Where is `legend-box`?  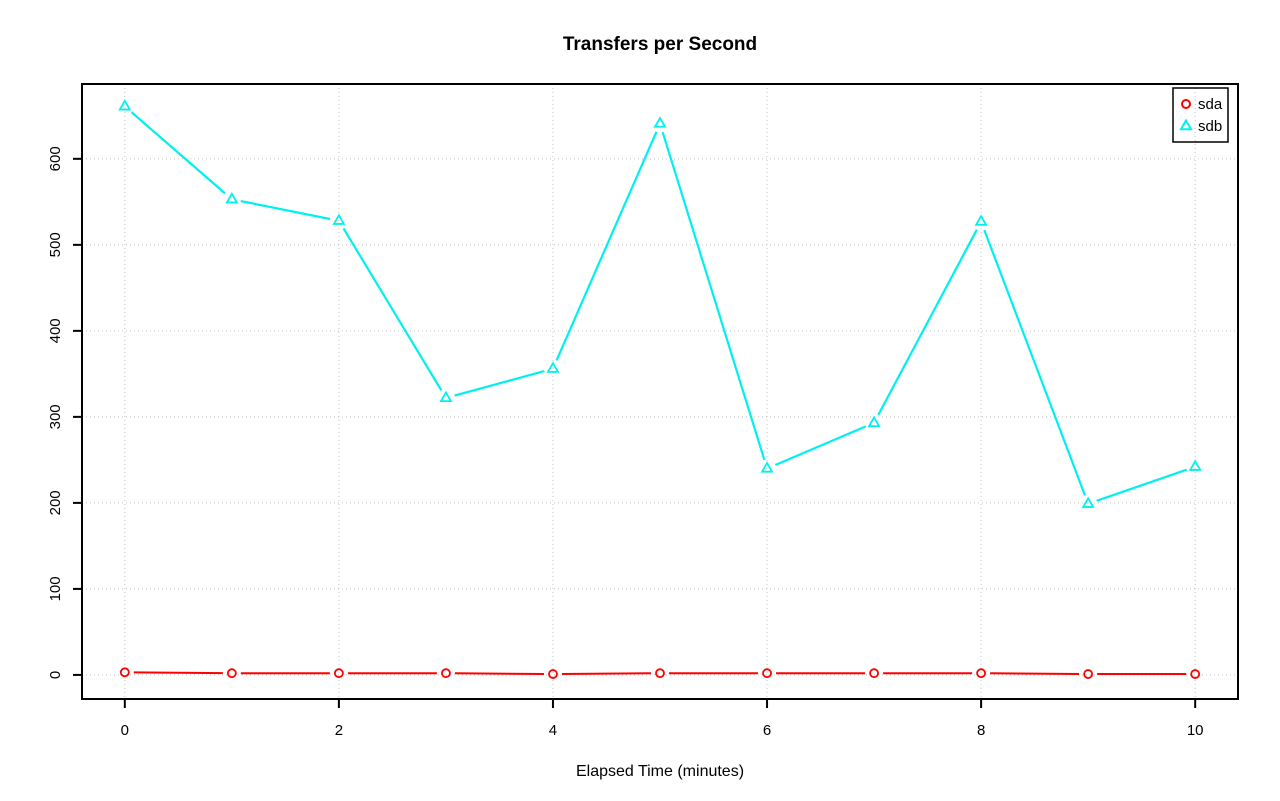 legend-box is located at coordinates (1200, 115).